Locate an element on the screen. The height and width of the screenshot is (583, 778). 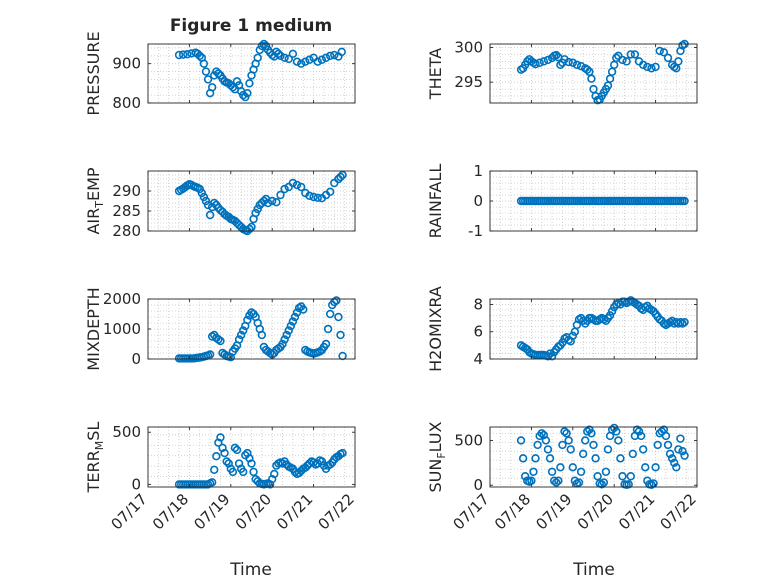
y-tick-label: 500 is located at coordinates (468, 440).